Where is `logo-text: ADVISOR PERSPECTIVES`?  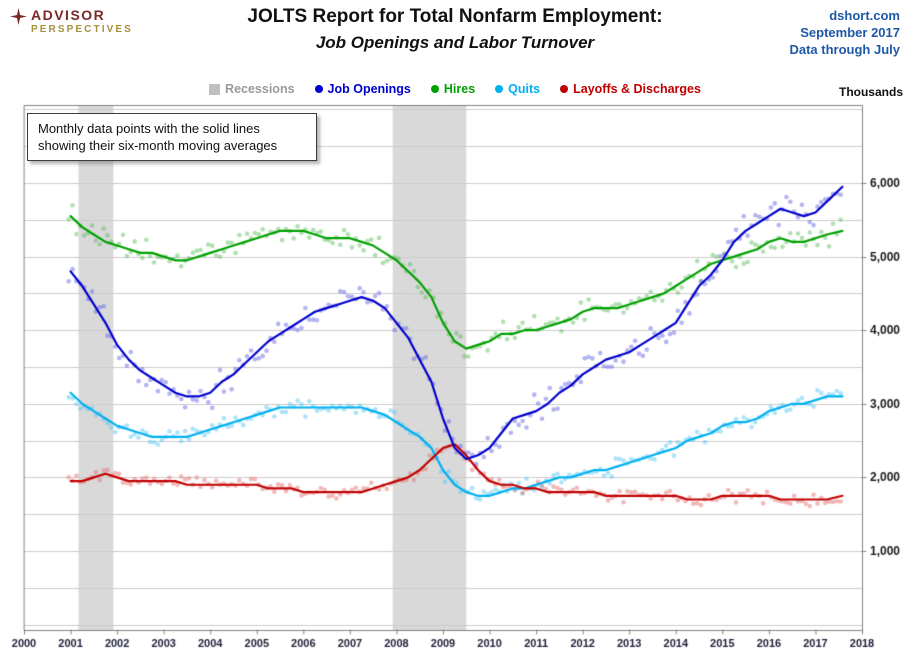 logo-text: ADVISOR PERSPECTIVES is located at coordinates (82, 21).